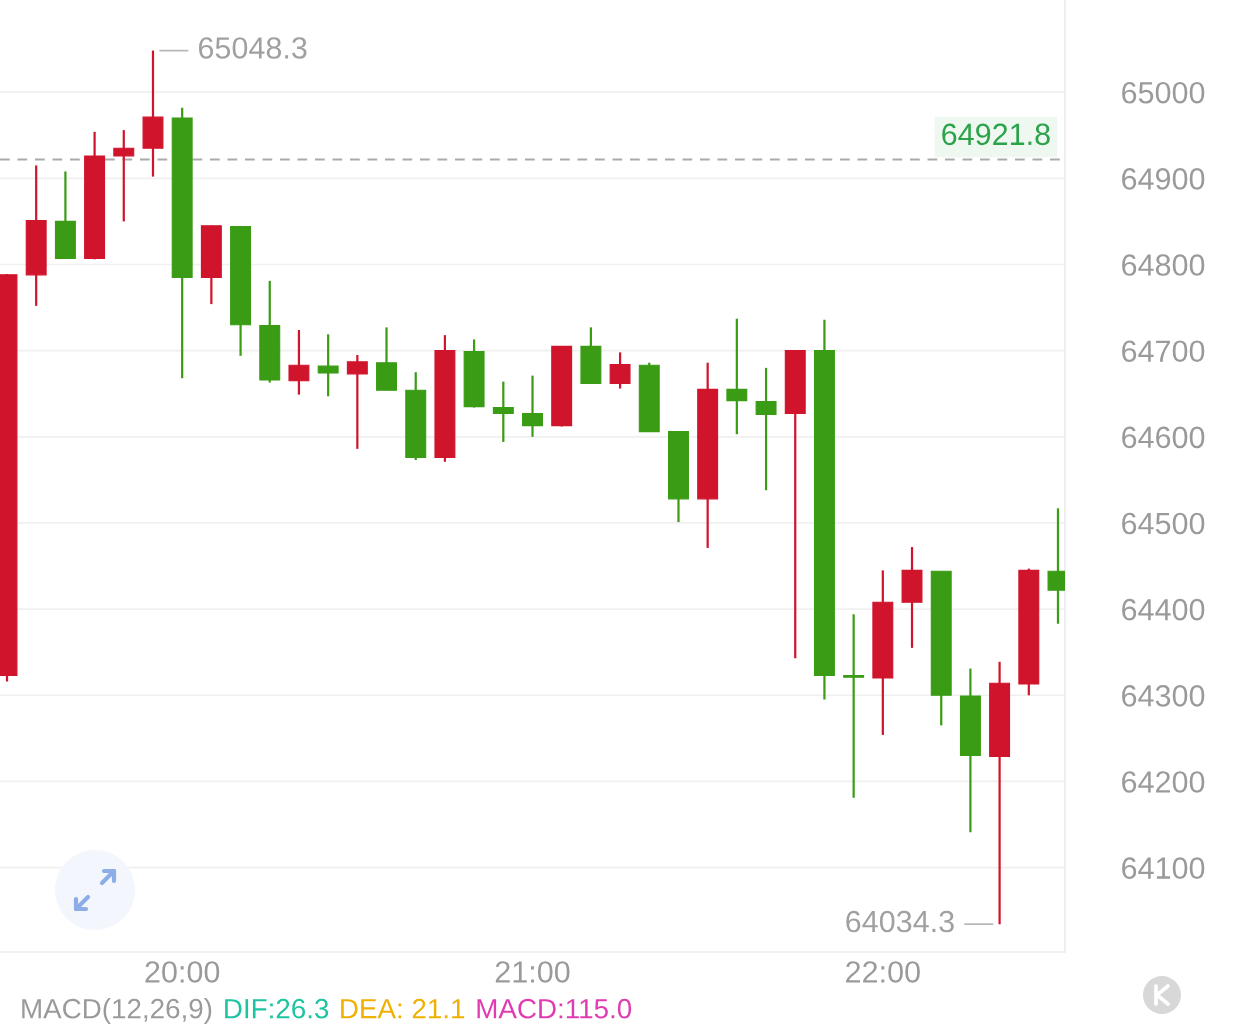  What do you see at coordinates (1163, 696) in the screenshot?
I see `y-tick-label: 64300` at bounding box center [1163, 696].